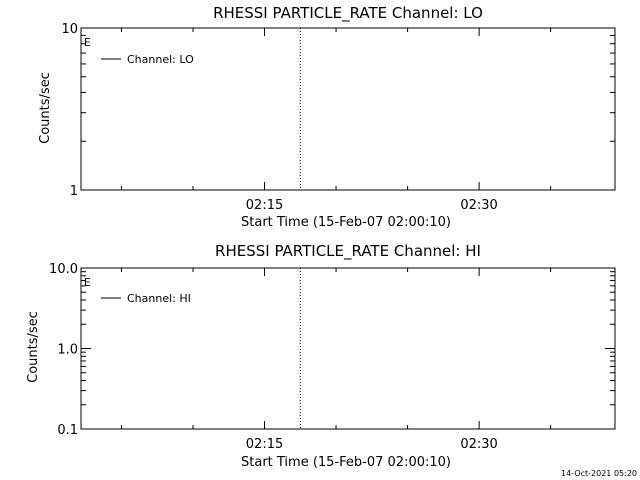 The width and height of the screenshot is (640, 480). I want to click on y-tick-label: 10.0, so click(63, 269).